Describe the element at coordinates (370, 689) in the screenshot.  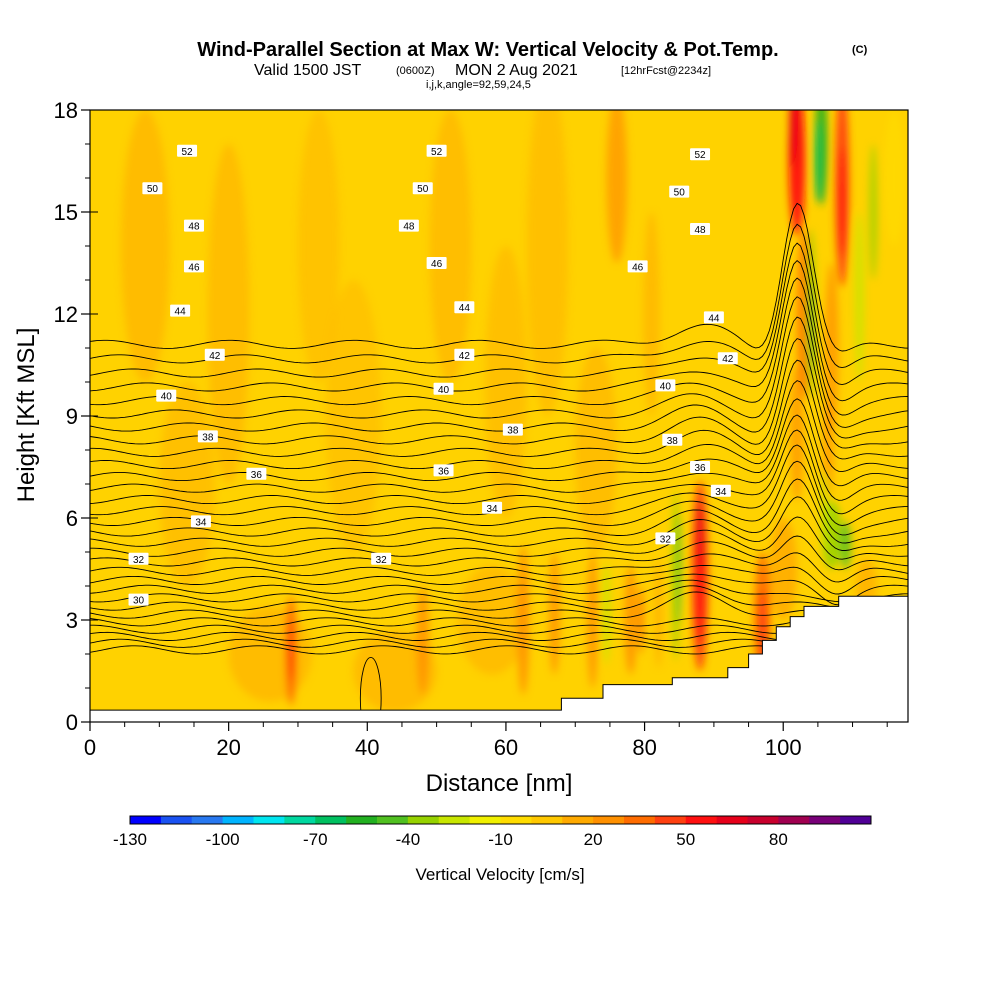
I see `theta-closed-contour` at that location.